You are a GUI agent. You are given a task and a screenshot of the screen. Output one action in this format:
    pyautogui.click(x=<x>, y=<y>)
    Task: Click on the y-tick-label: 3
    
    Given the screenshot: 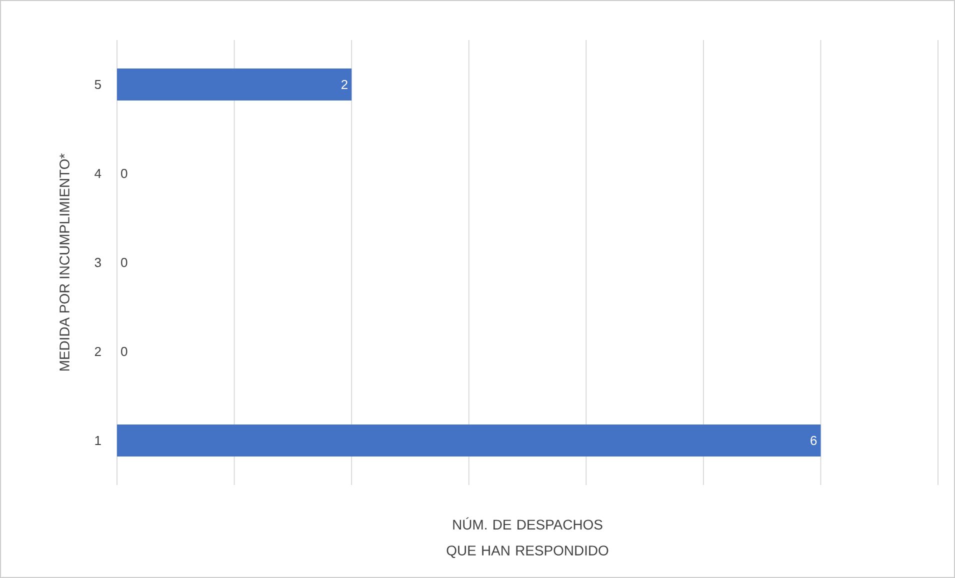 What is the action you would take?
    pyautogui.click(x=97, y=263)
    